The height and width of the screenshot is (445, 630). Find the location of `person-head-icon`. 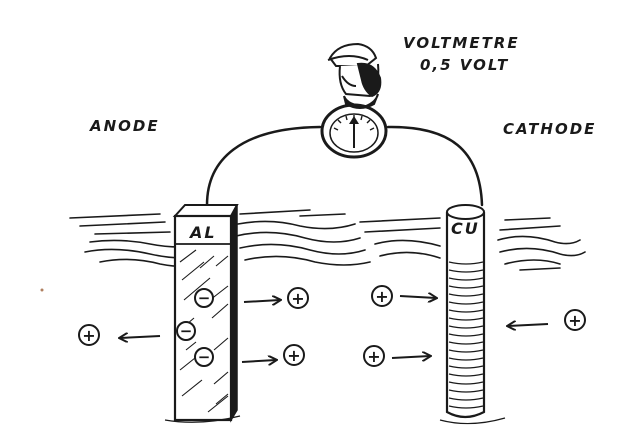

person-head-icon is located at coordinates (354, 75).